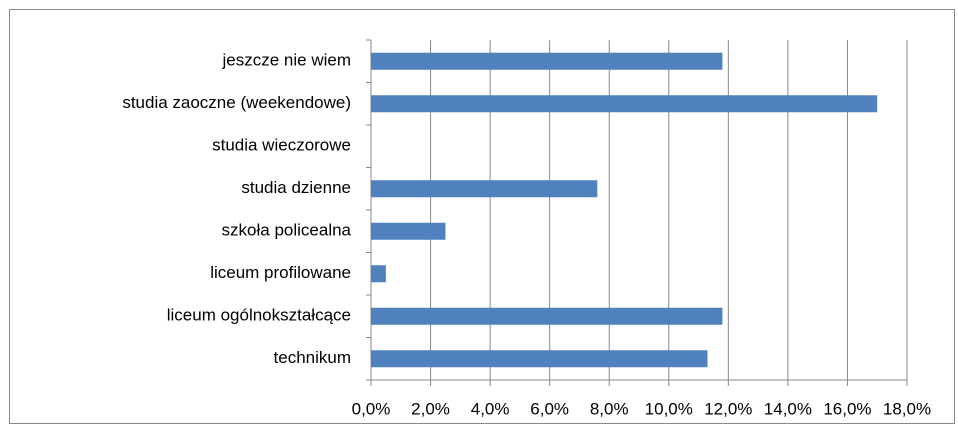 The width and height of the screenshot is (958, 437). What do you see at coordinates (669, 408) in the screenshot?
I see `x-tick-label: 10,0%` at bounding box center [669, 408].